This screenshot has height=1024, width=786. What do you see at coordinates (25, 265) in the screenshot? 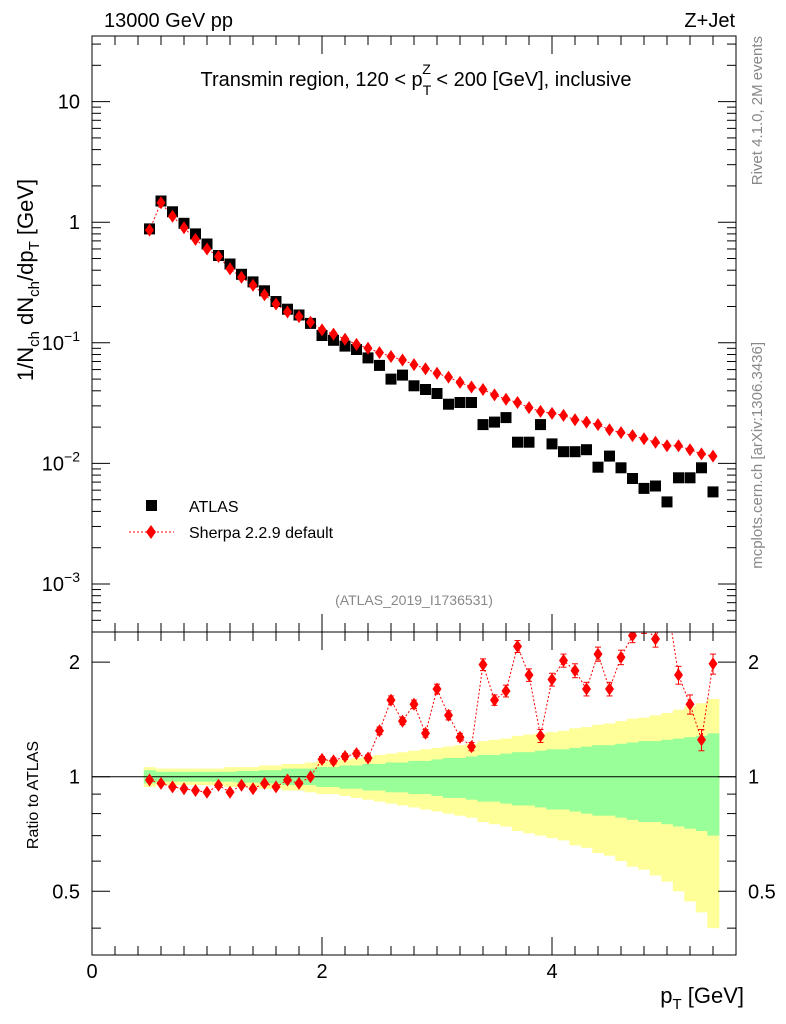
I see `y-label-p3: /dp` at bounding box center [25, 265].